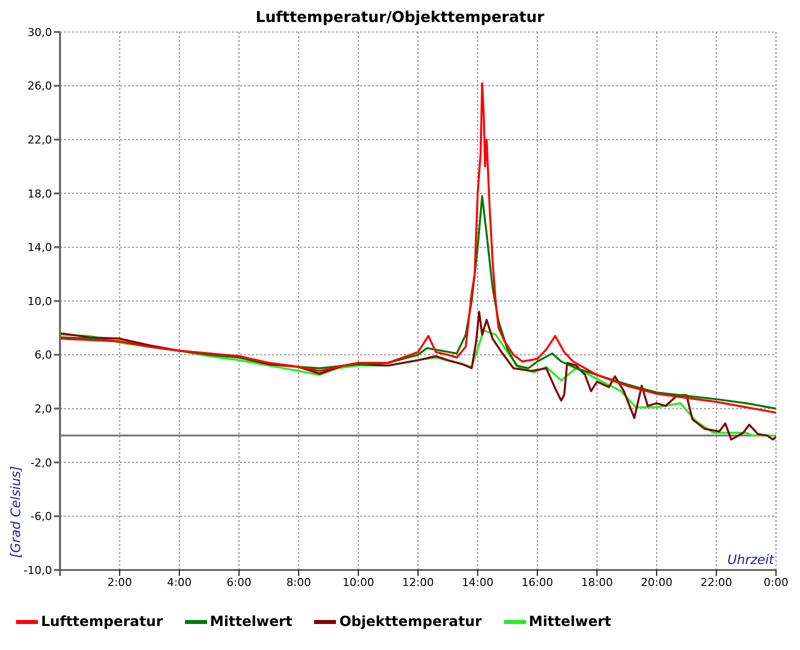  Describe the element at coordinates (40, 193) in the screenshot. I see `y-tick-label: 18,0` at that location.